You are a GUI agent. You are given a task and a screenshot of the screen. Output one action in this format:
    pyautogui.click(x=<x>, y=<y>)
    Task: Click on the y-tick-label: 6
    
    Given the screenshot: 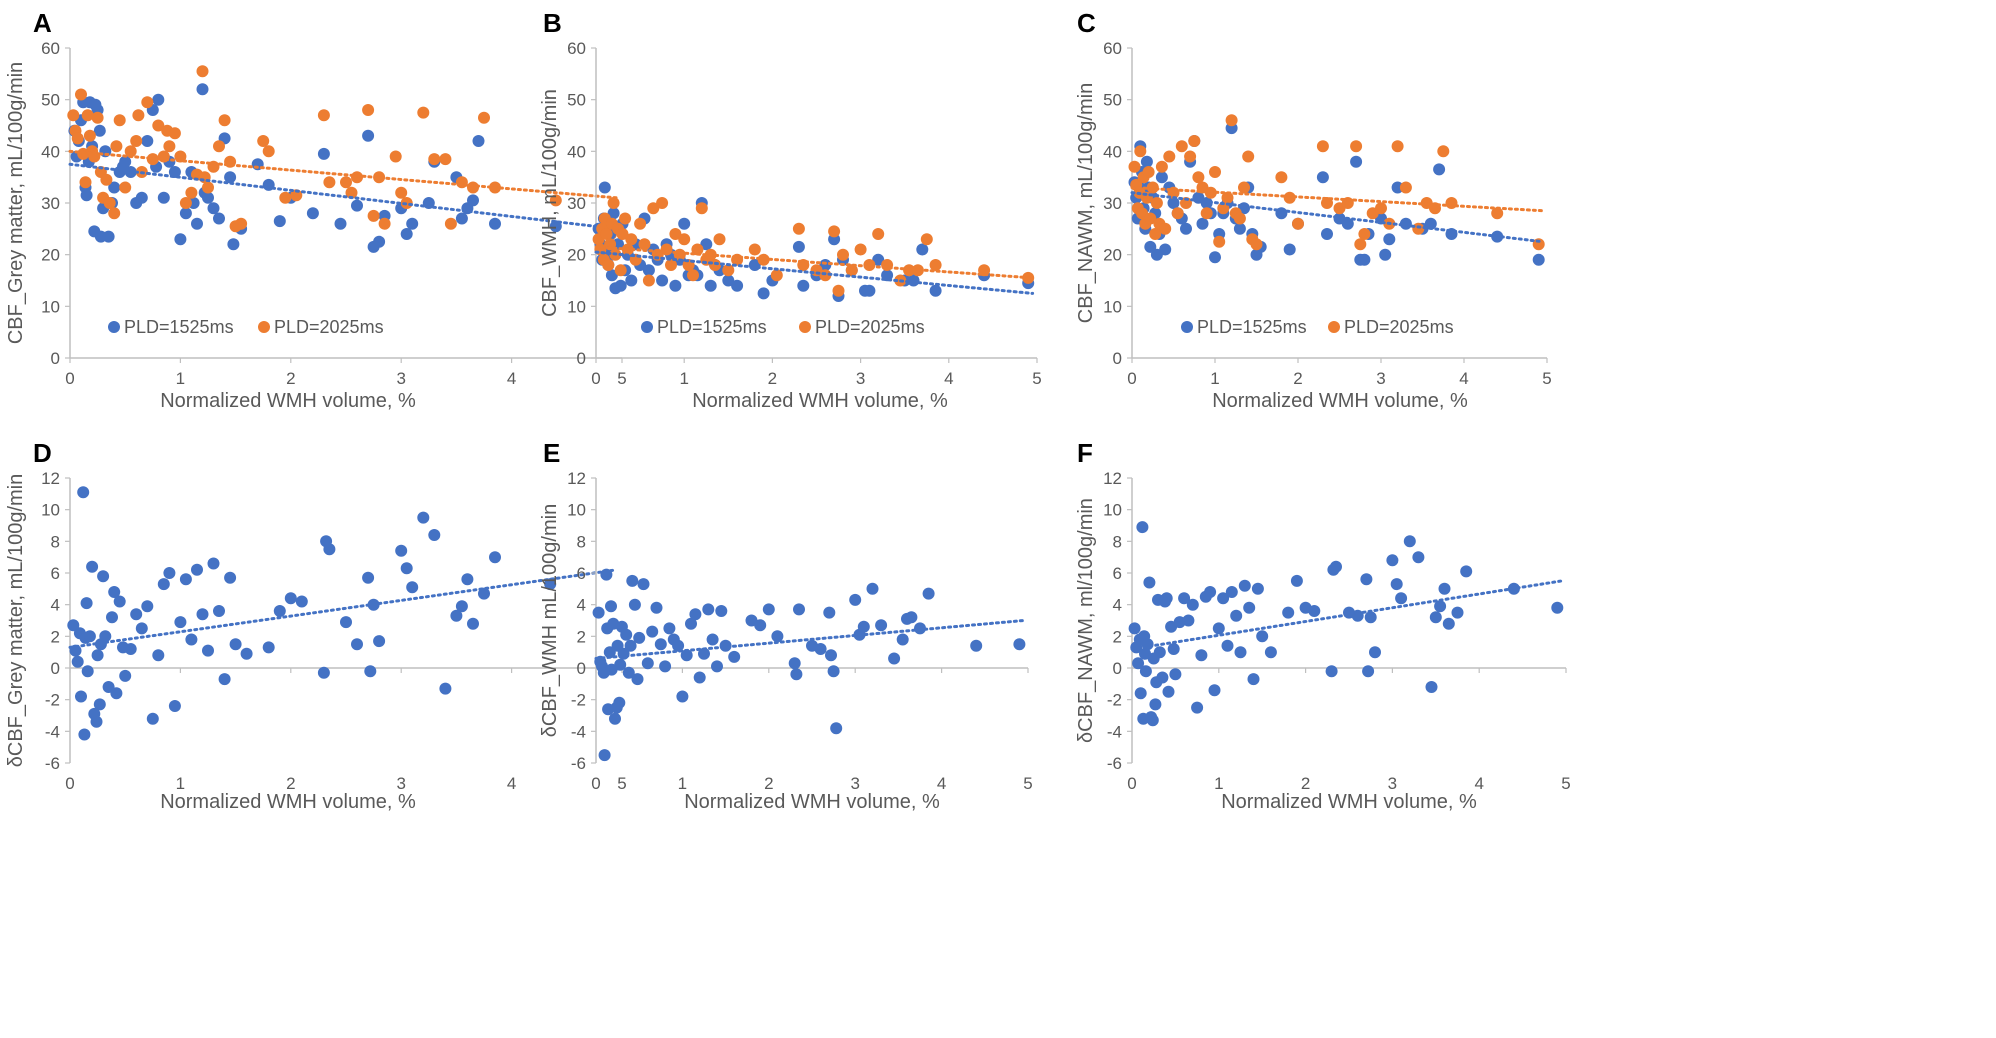 What is the action you would take?
    pyautogui.click(x=581, y=573)
    